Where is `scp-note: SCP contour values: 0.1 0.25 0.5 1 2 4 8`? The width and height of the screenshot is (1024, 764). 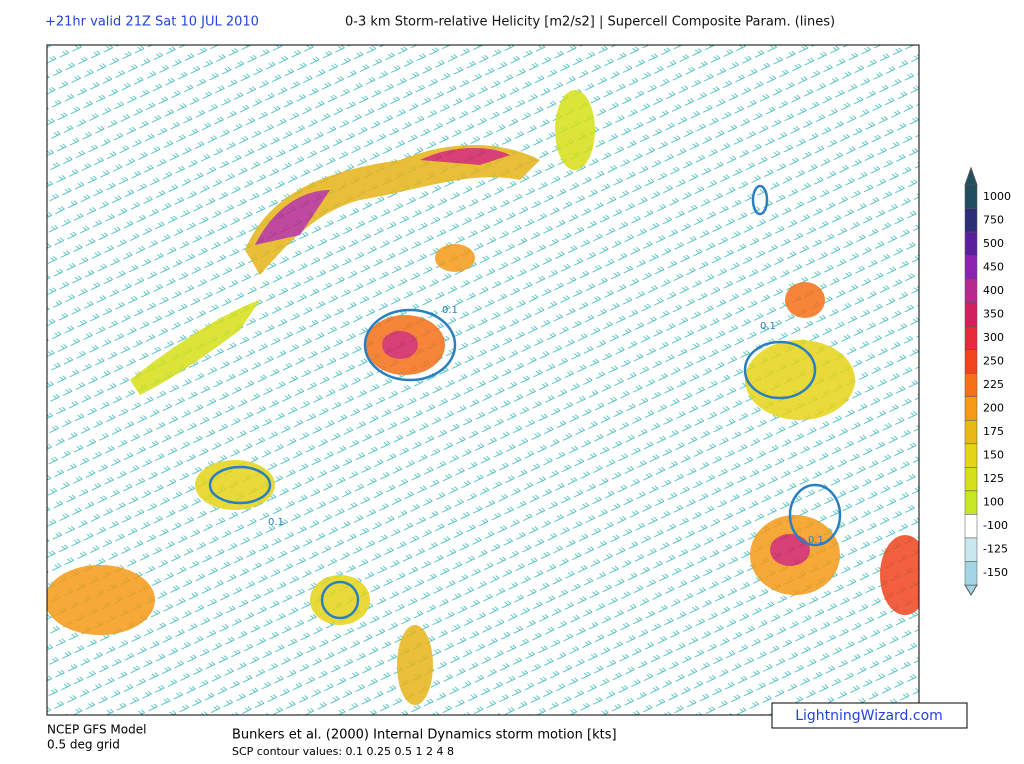
scp-note: SCP contour values: 0.1 0.25 0.5 1 2 4 8 is located at coordinates (343, 751).